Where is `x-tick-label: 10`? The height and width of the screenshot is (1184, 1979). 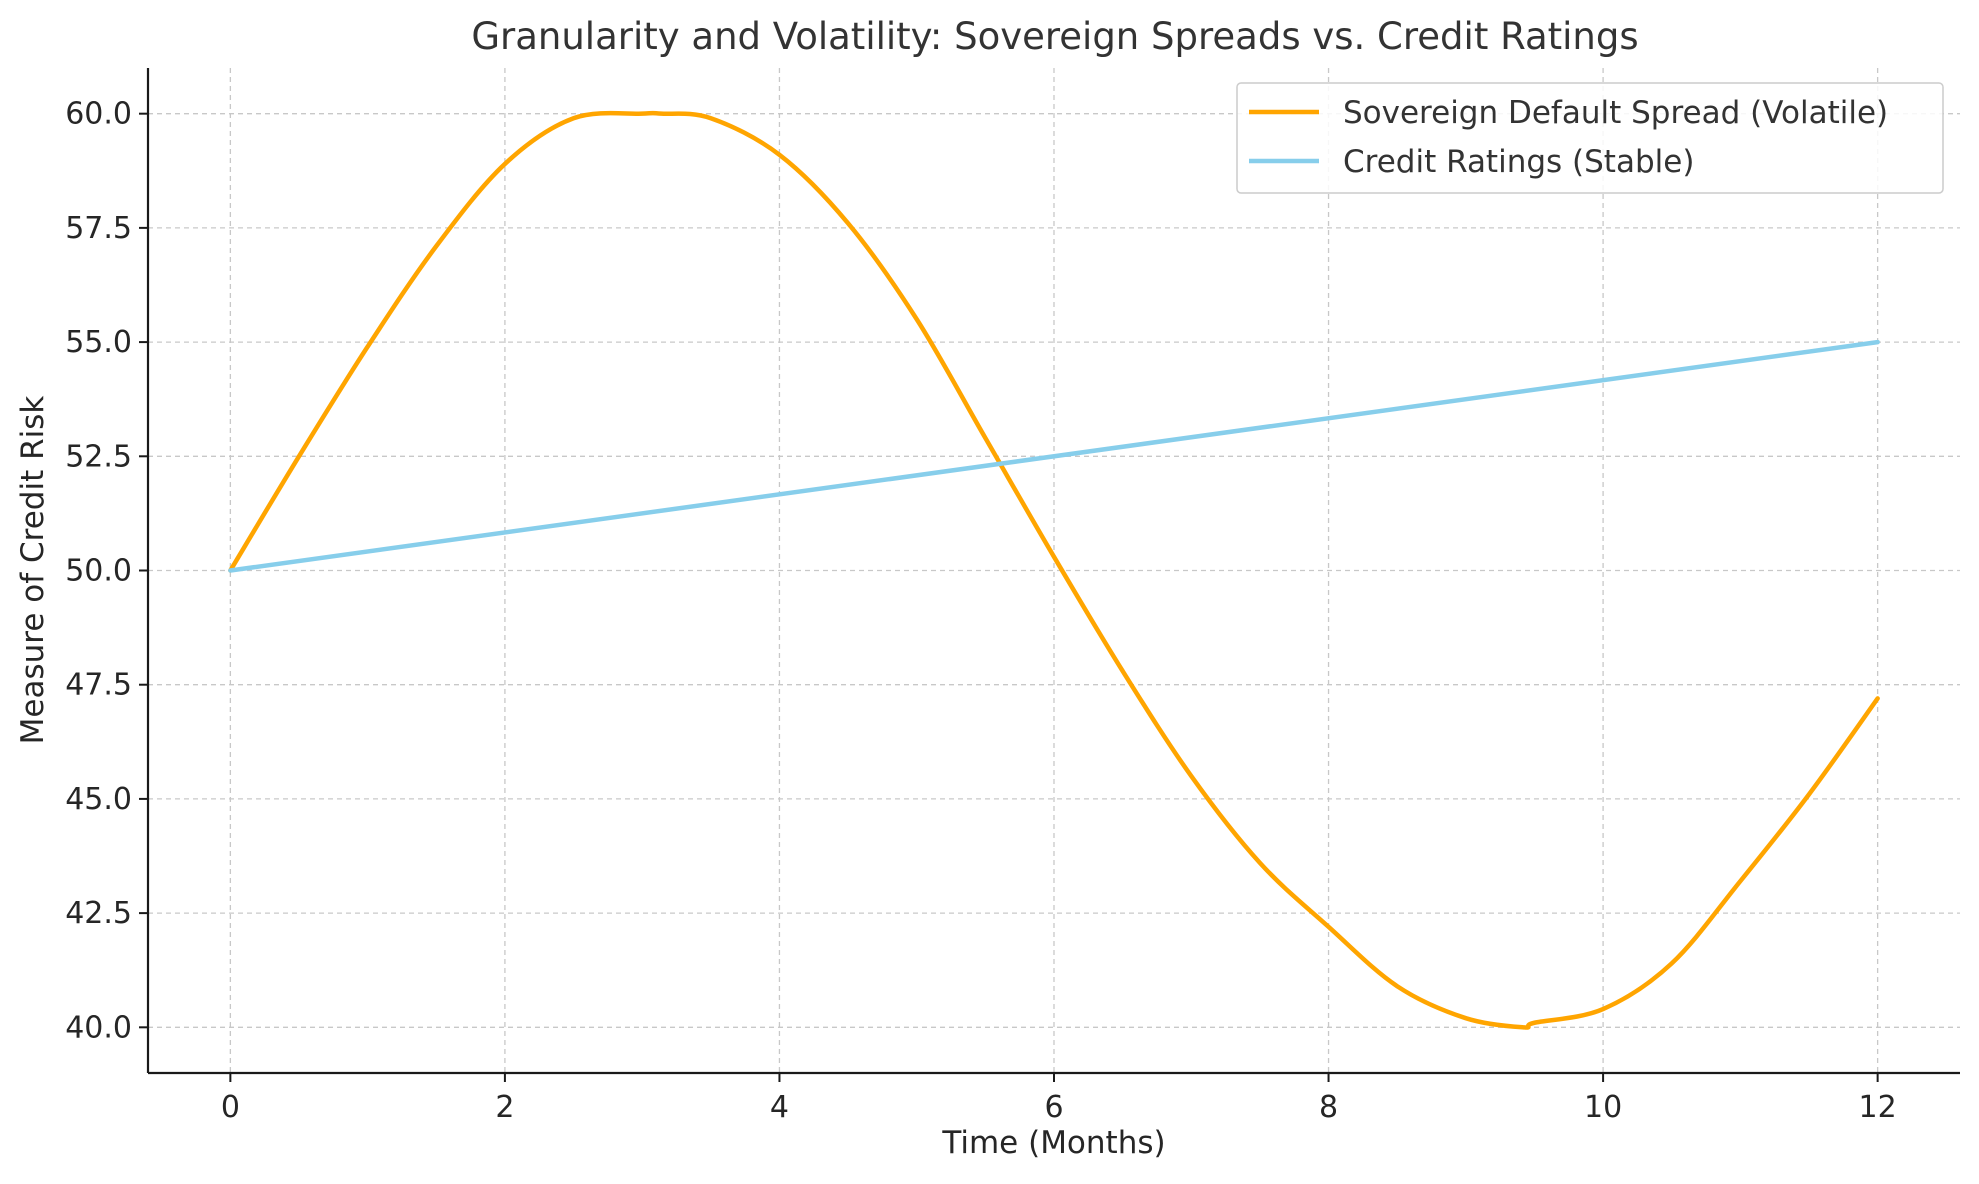
x-tick-label: 10 is located at coordinates (1603, 1107).